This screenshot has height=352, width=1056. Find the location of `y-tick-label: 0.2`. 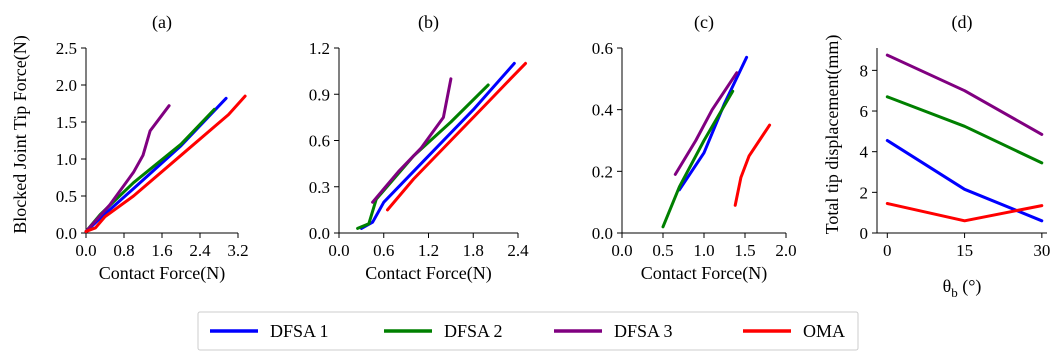

y-tick-label: 0.2 is located at coordinates (602, 171).